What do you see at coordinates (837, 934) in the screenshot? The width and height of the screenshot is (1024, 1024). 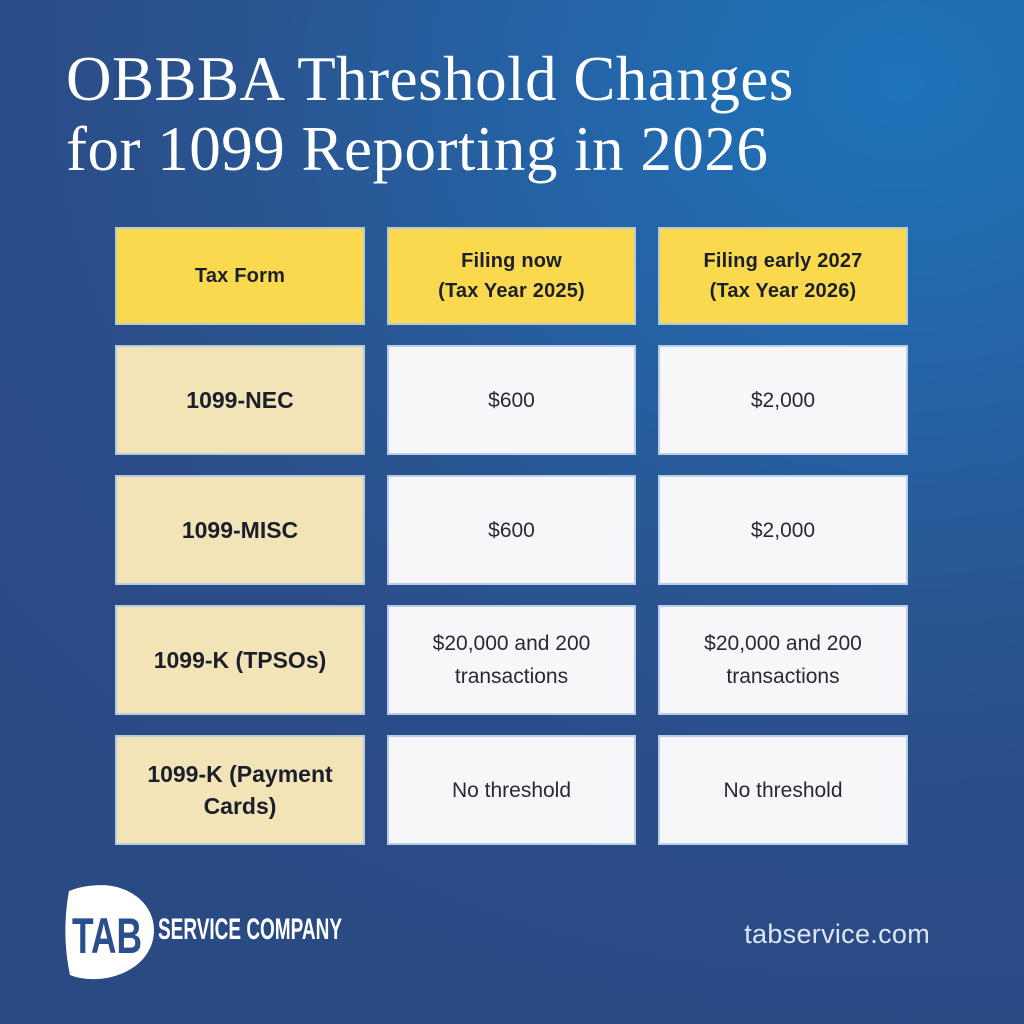 I see `website-url: tabservice.com` at bounding box center [837, 934].